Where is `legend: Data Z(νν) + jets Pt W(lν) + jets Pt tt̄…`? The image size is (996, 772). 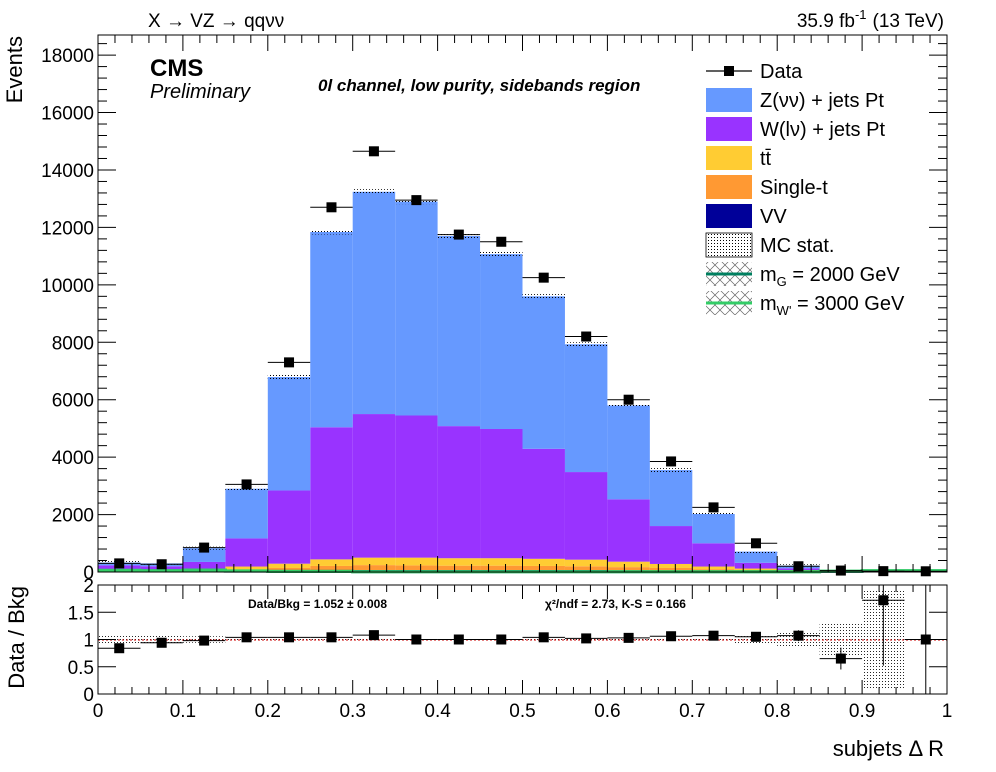
legend: Data Z(νν) + jets Pt W(lν) + jets Pt tt̄… is located at coordinates (805, 189).